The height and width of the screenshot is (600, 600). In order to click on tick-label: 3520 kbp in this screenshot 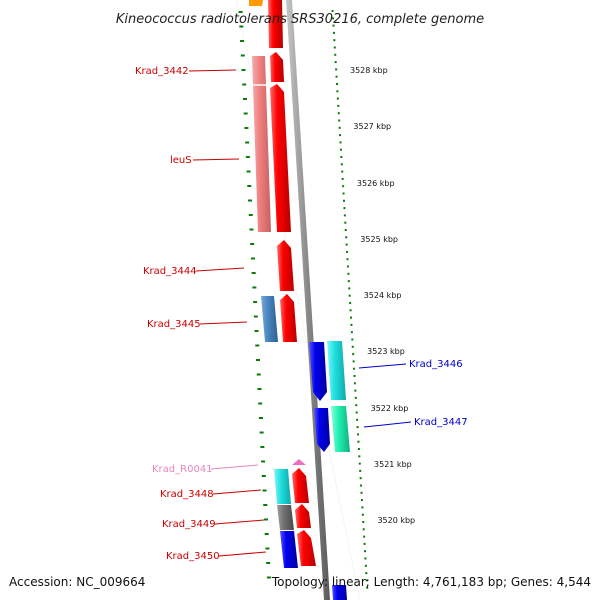, I will do `click(396, 520)`.